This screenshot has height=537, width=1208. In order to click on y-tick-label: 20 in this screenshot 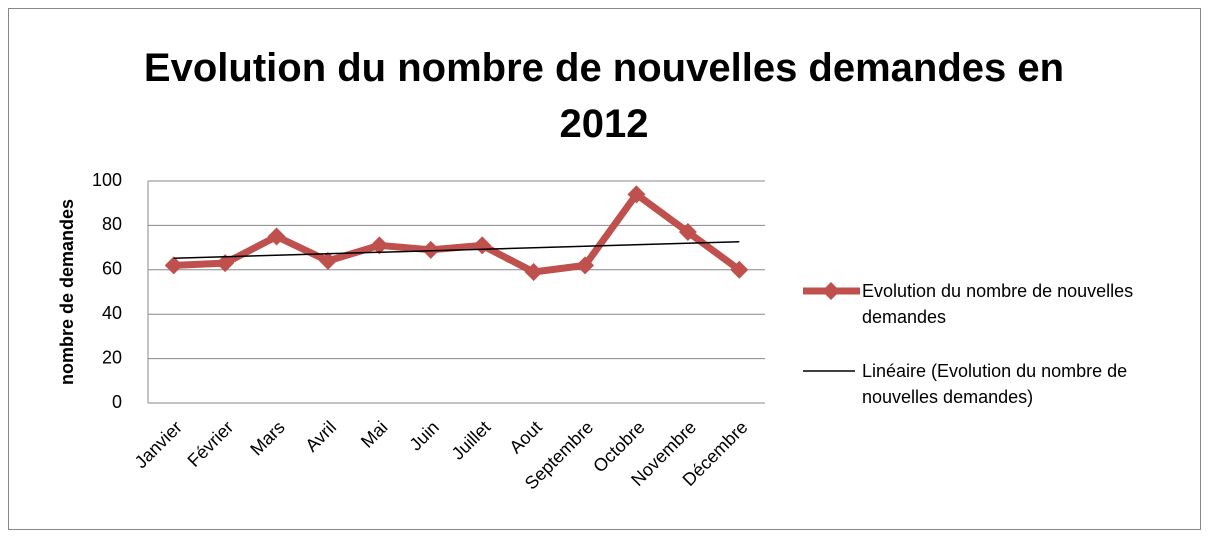, I will do `click(112, 357)`.